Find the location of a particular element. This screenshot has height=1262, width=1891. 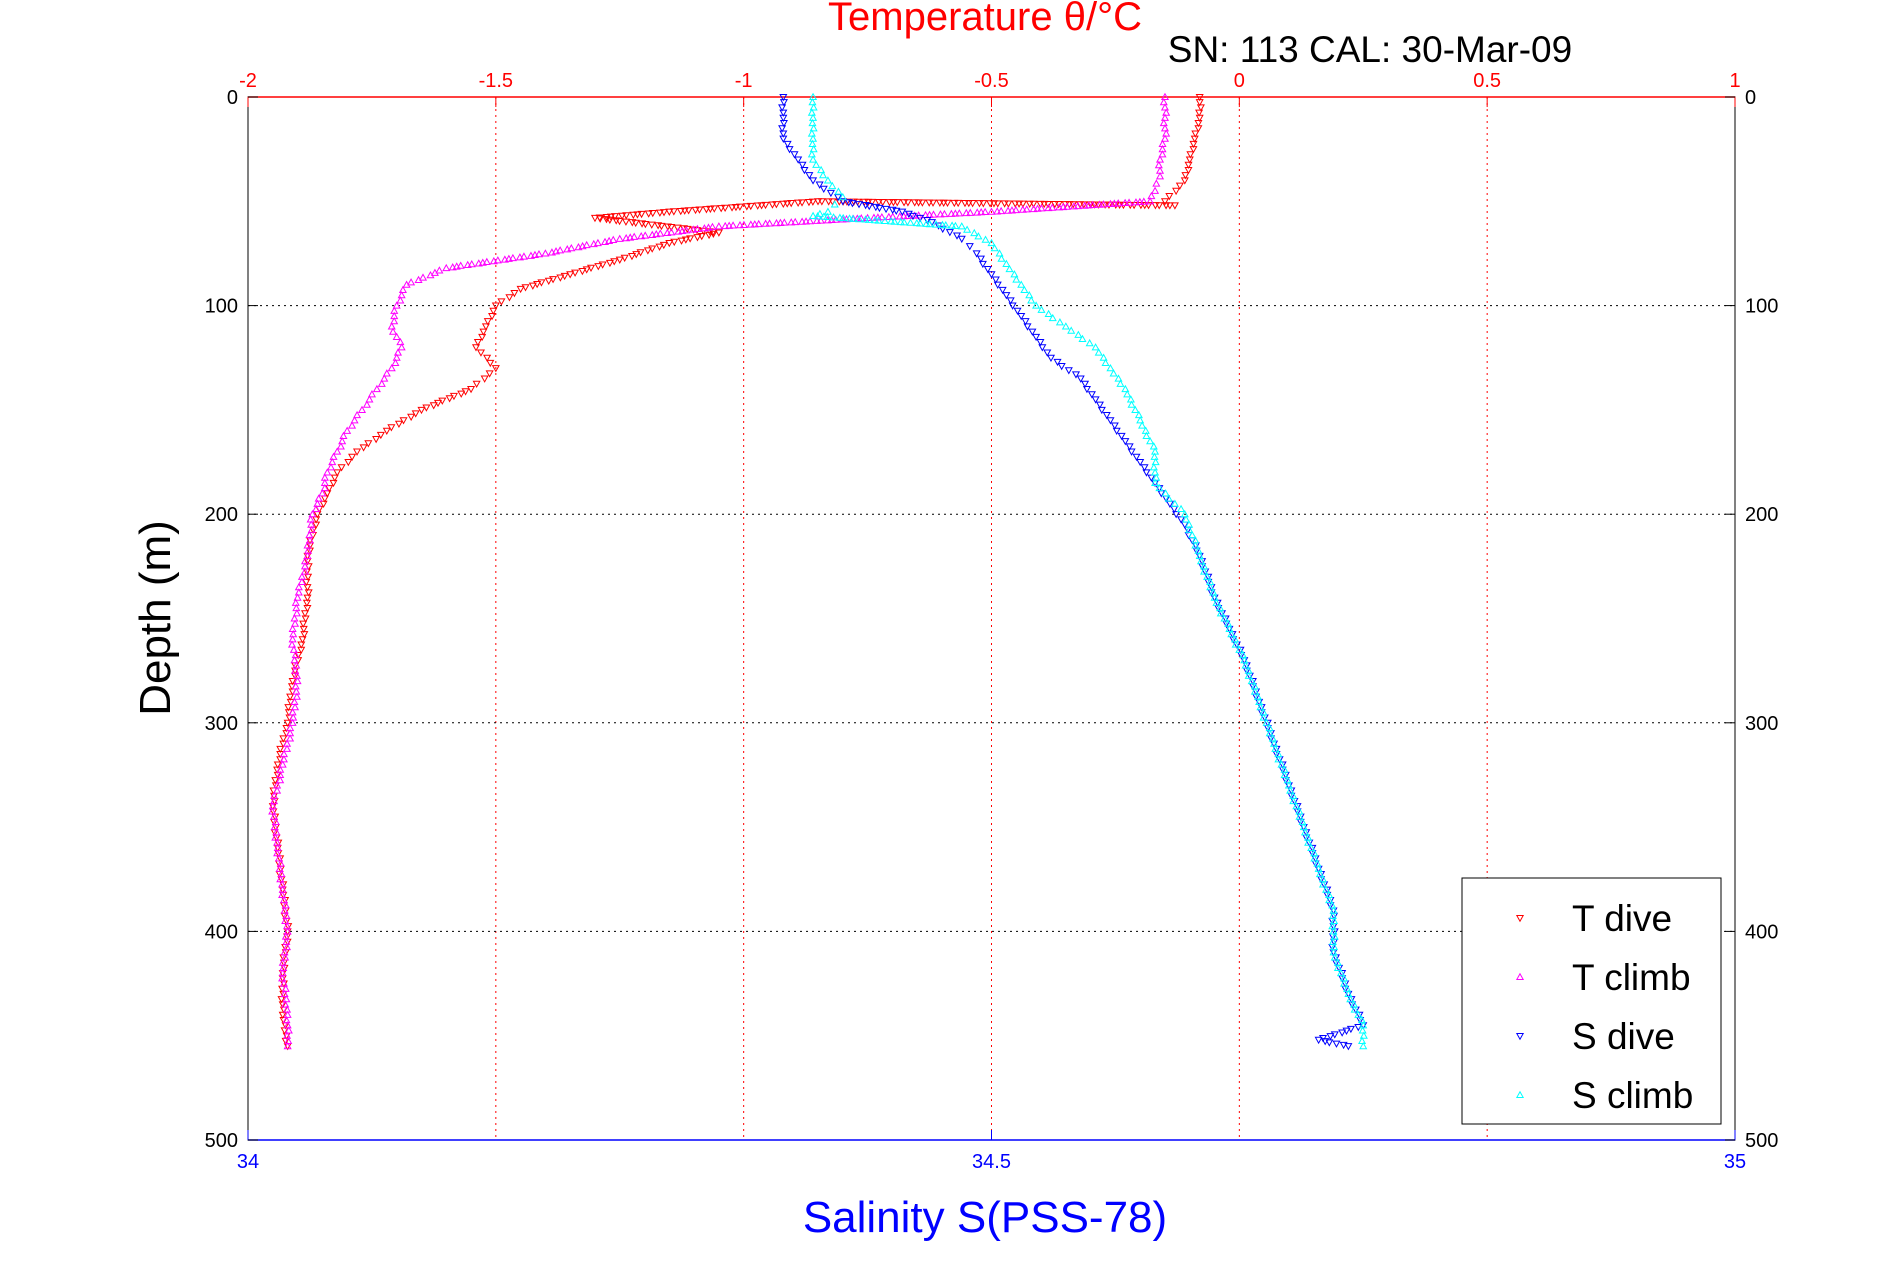

top-tick-label: -1 is located at coordinates (744, 81).